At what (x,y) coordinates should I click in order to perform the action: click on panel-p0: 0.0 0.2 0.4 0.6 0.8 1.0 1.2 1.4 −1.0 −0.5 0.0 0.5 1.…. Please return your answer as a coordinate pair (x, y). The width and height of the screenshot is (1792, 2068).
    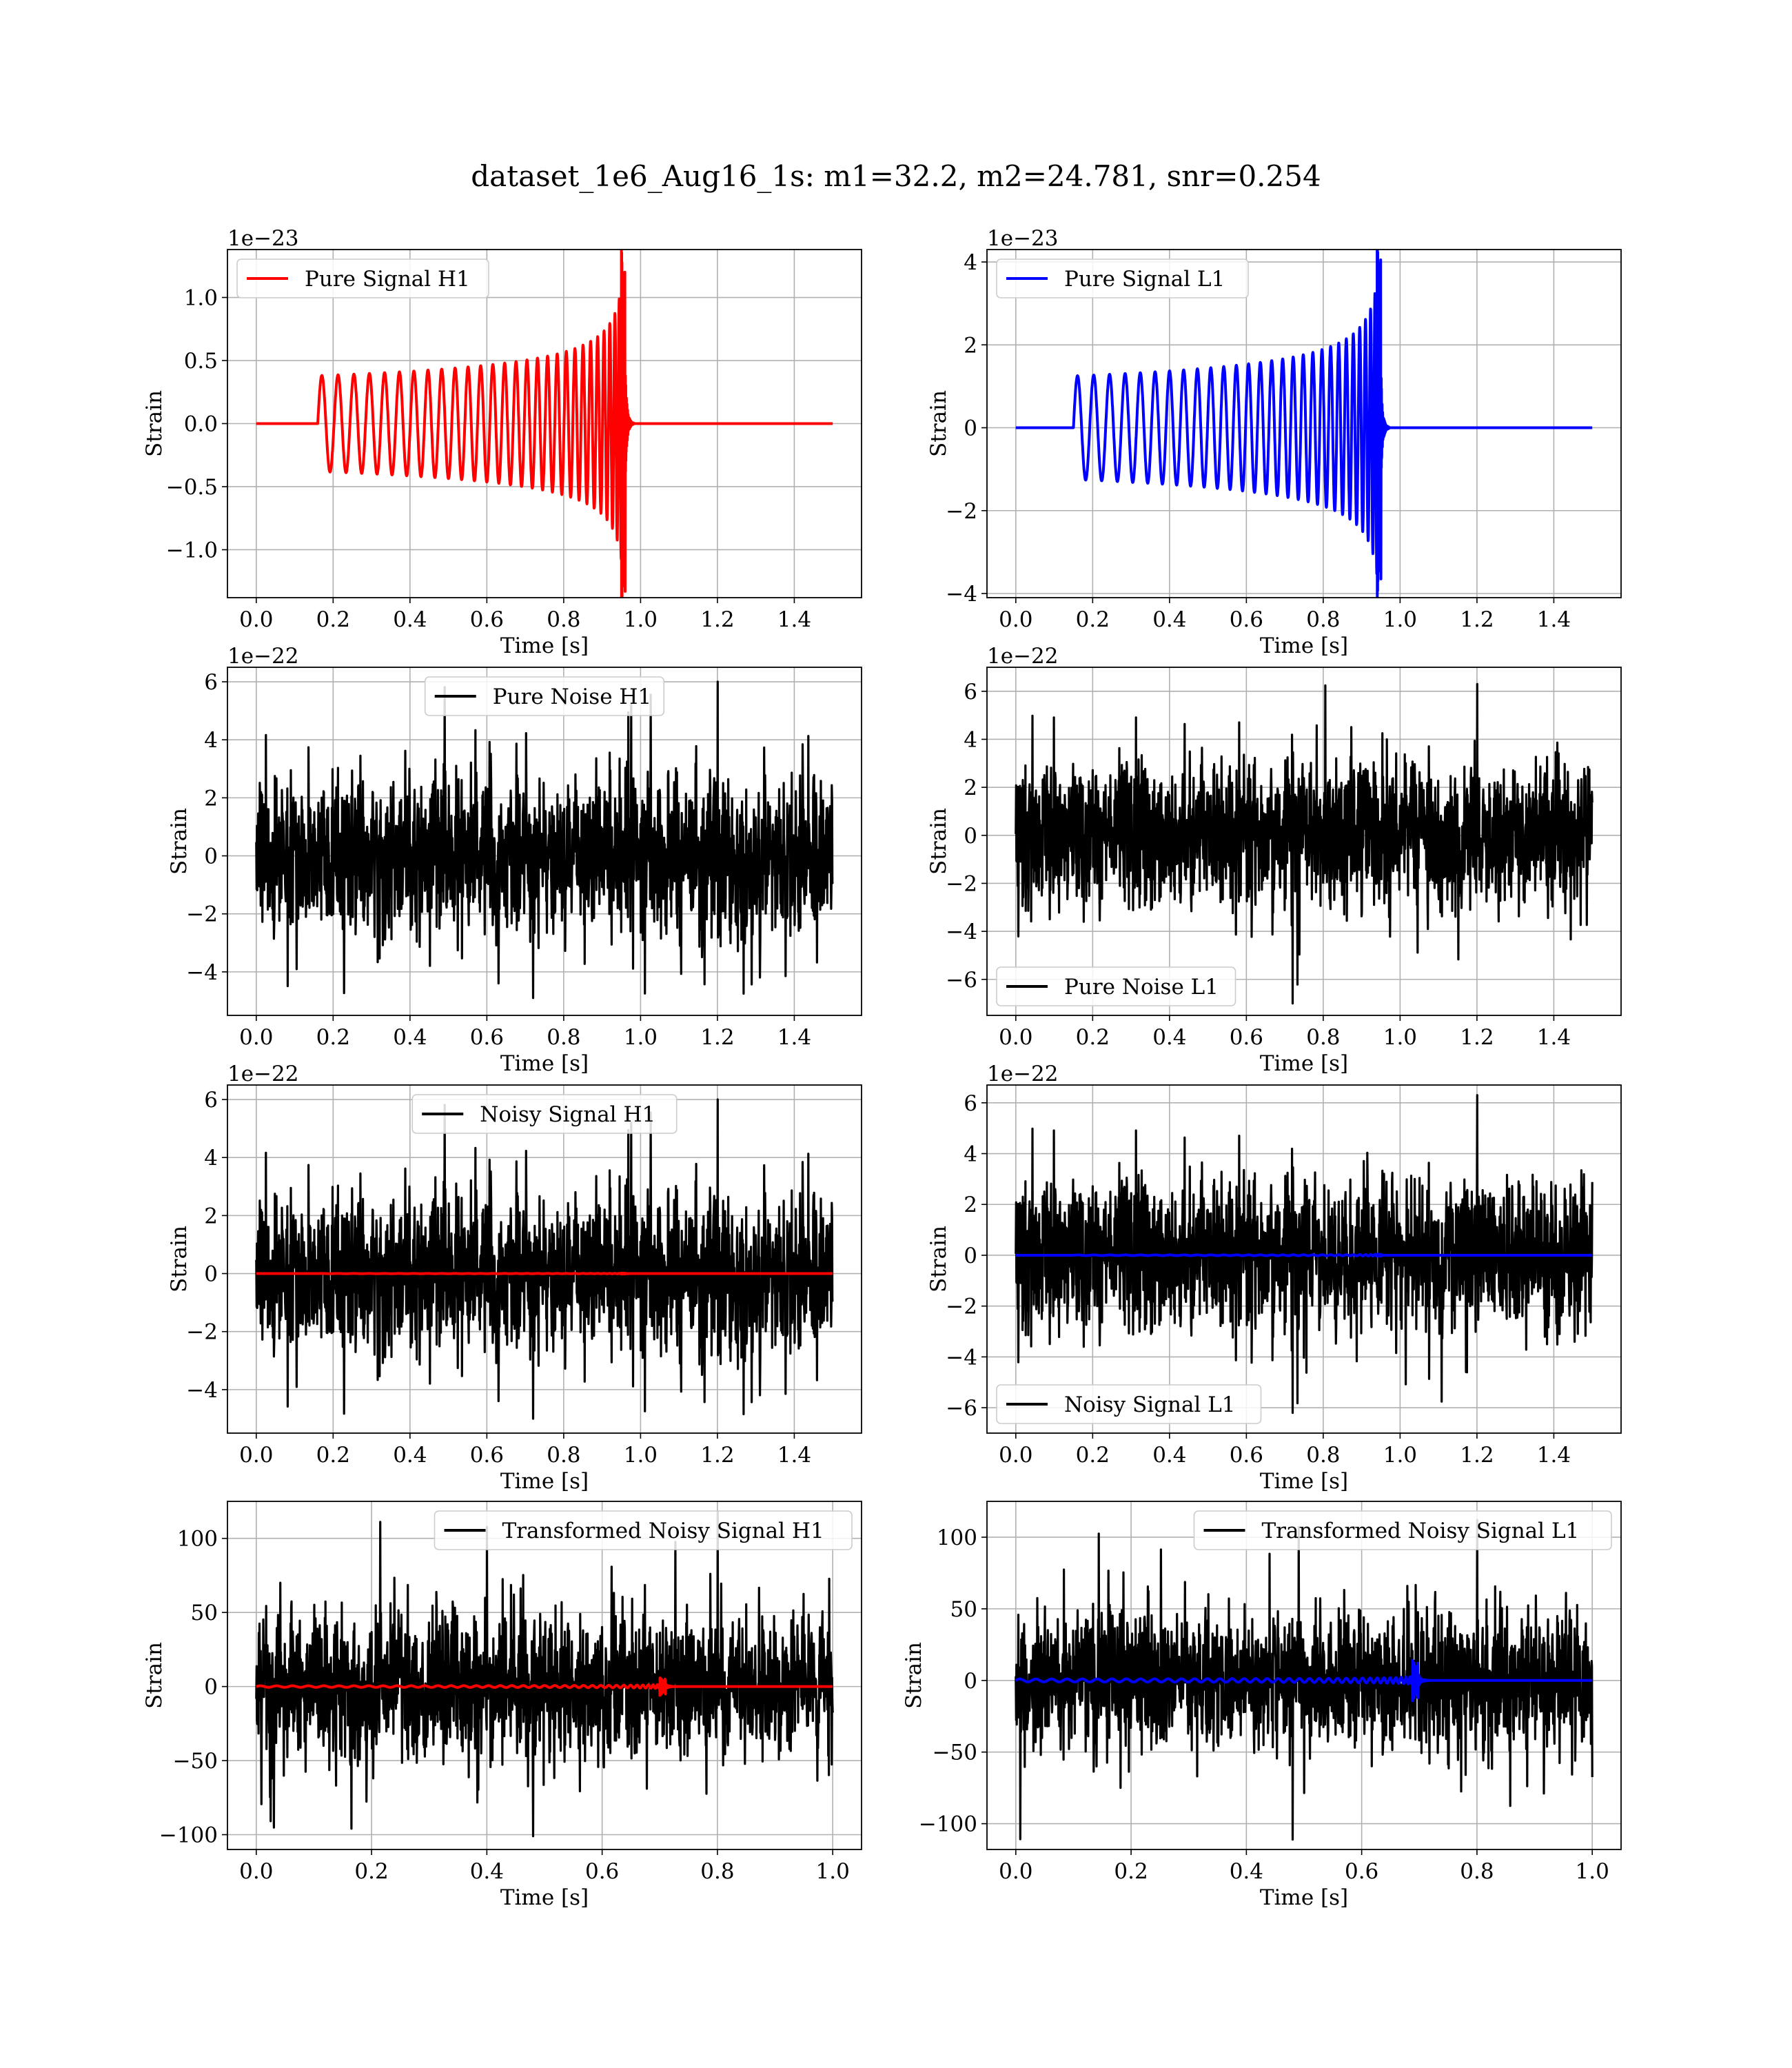
    Looking at the image, I should click on (502, 442).